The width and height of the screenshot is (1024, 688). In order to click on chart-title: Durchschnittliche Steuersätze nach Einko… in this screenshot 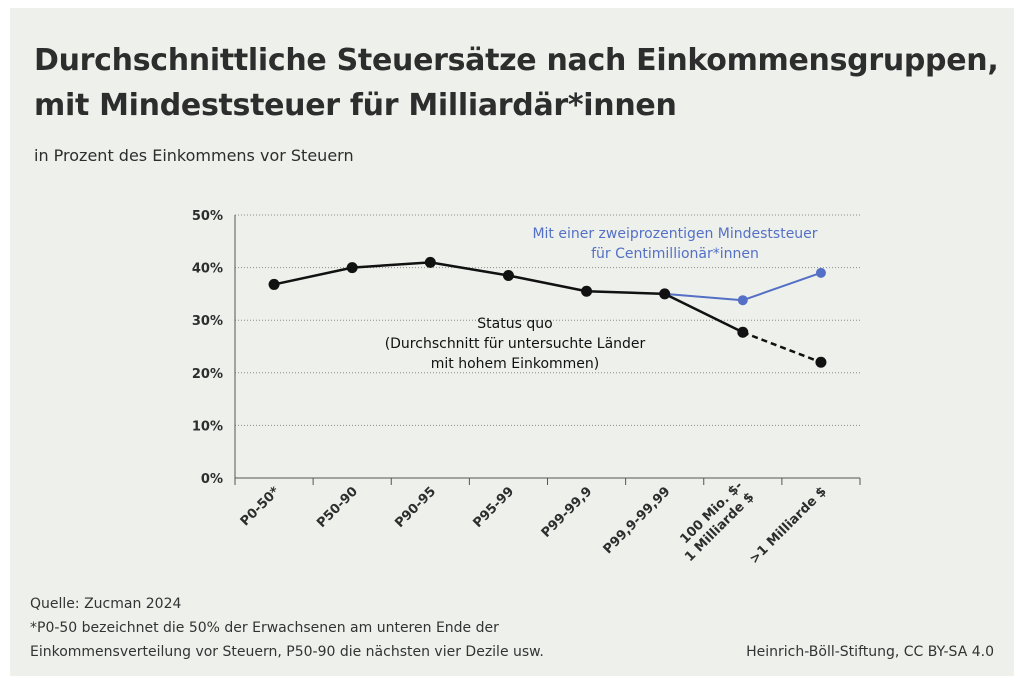, I will do `click(516, 83)`.